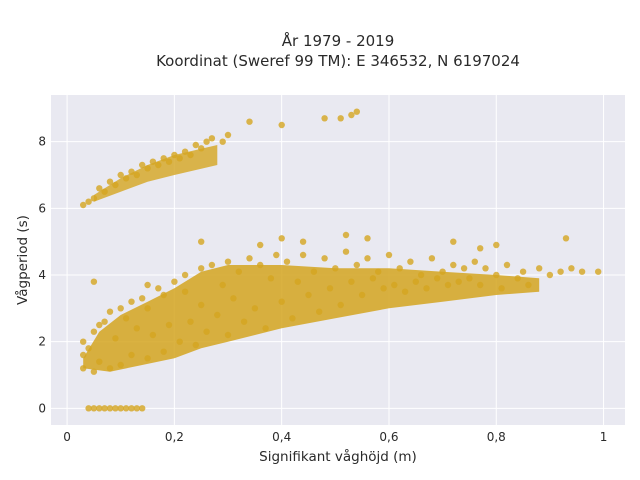  I want to click on chart-title: År 1979 - 2019, so click(338, 40).